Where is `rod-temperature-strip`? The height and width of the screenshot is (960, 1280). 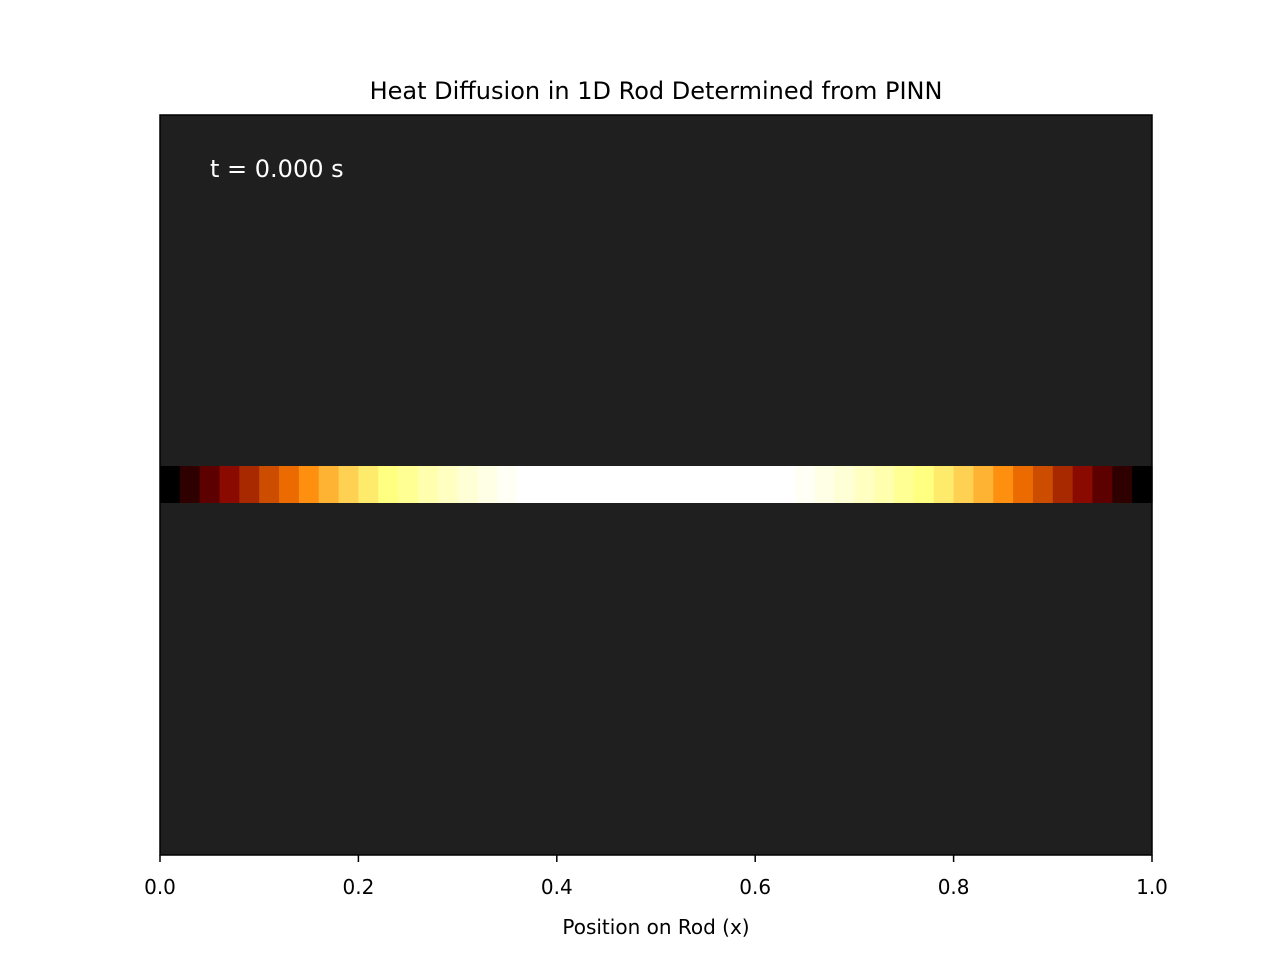 rod-temperature-strip is located at coordinates (656, 484).